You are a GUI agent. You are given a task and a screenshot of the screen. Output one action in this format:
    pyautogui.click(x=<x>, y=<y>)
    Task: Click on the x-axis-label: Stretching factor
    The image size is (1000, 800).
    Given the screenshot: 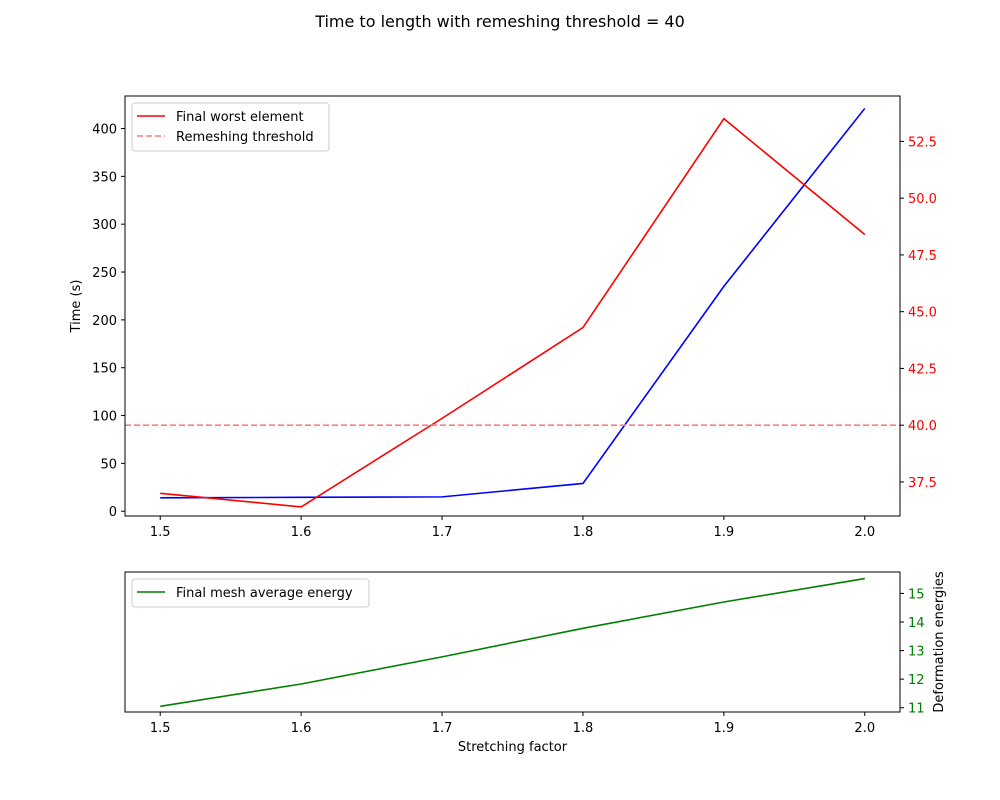 What is the action you would take?
    pyautogui.click(x=513, y=747)
    